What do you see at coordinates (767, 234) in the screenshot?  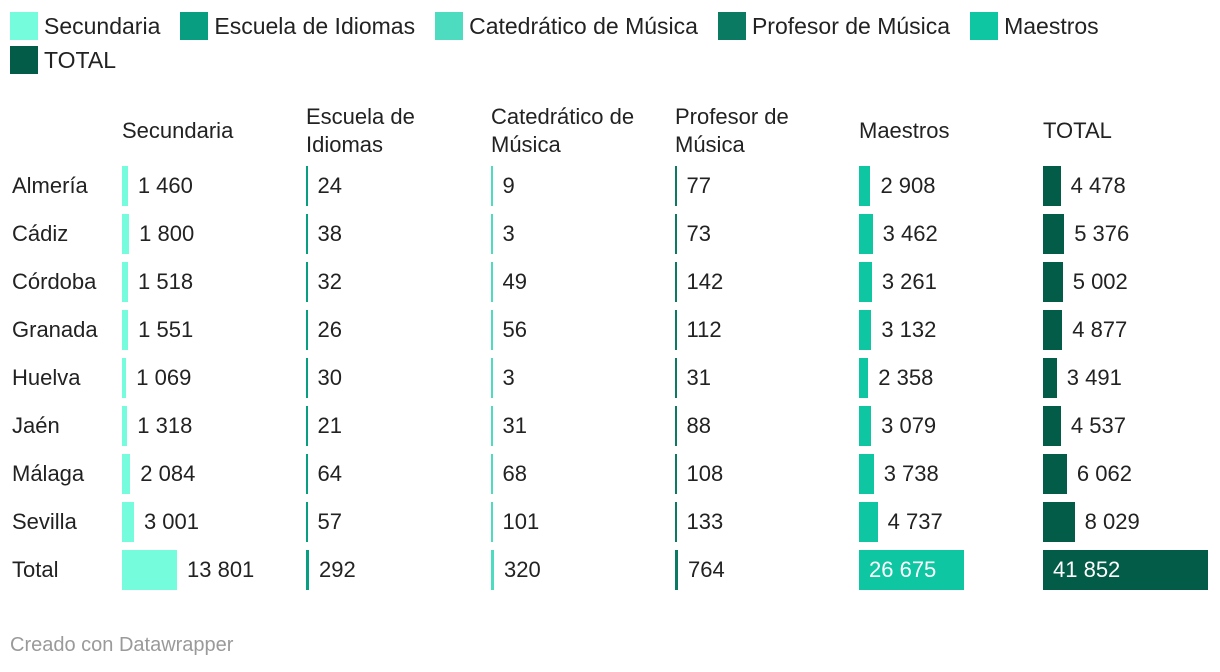 I see `data-cell: 73` at bounding box center [767, 234].